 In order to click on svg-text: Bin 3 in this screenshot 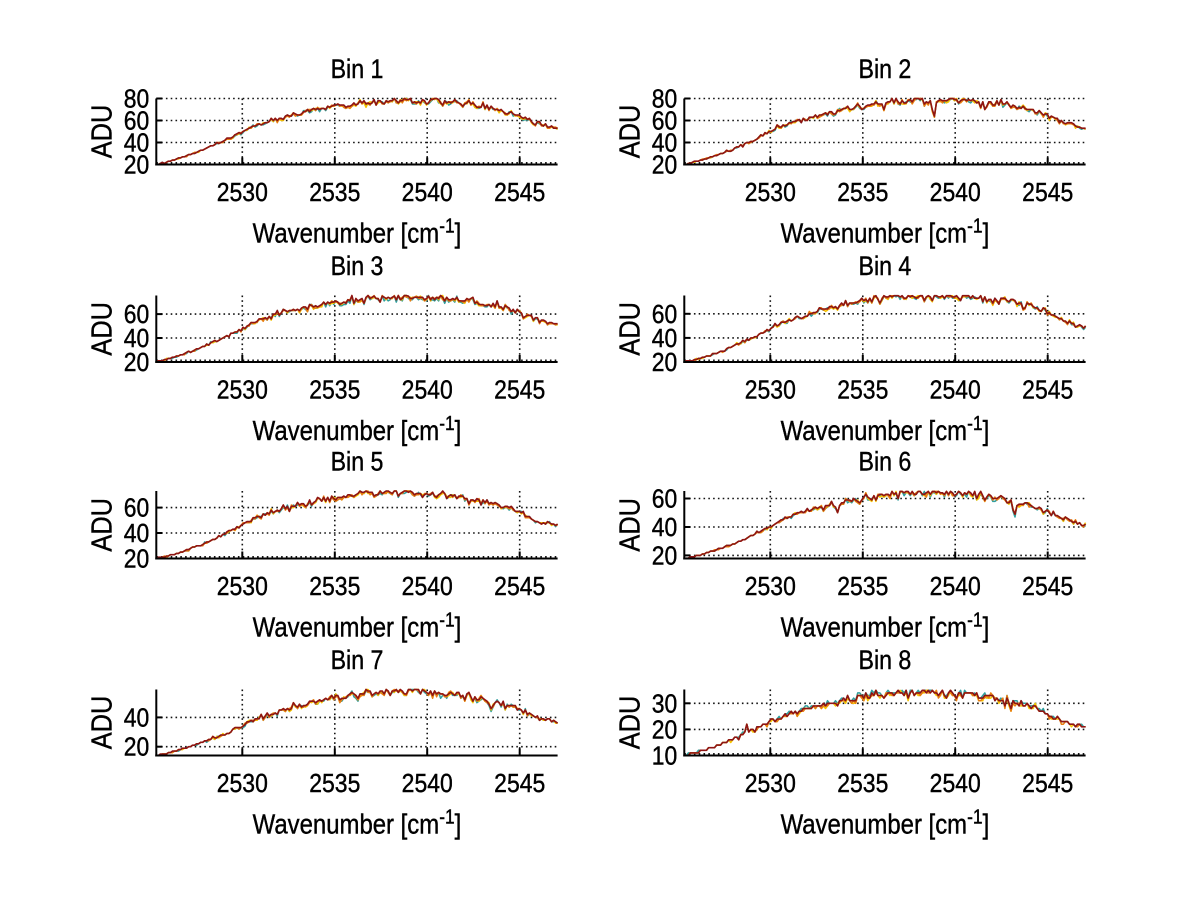, I will do `click(357, 267)`.